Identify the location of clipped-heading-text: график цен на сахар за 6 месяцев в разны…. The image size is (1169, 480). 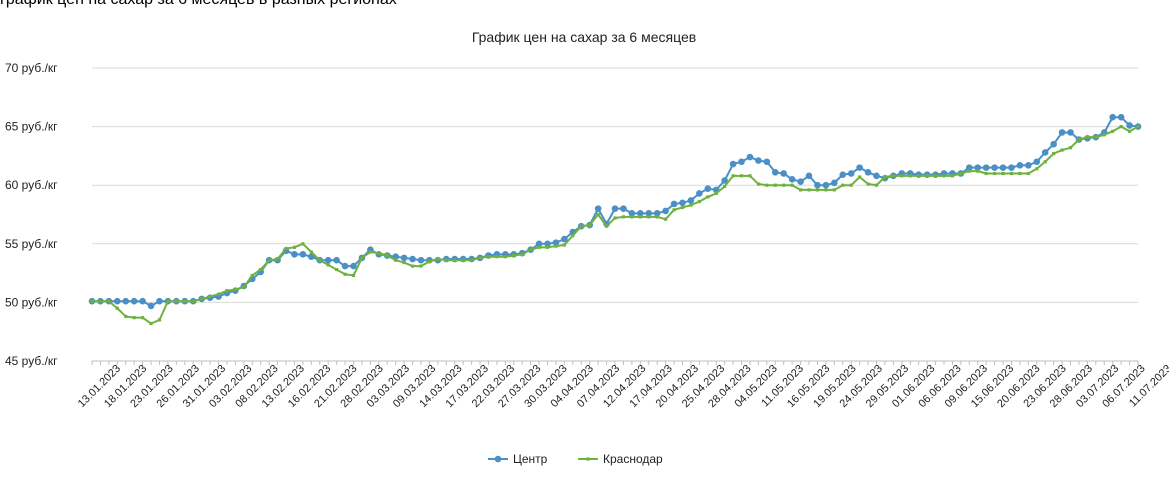
(198, 4).